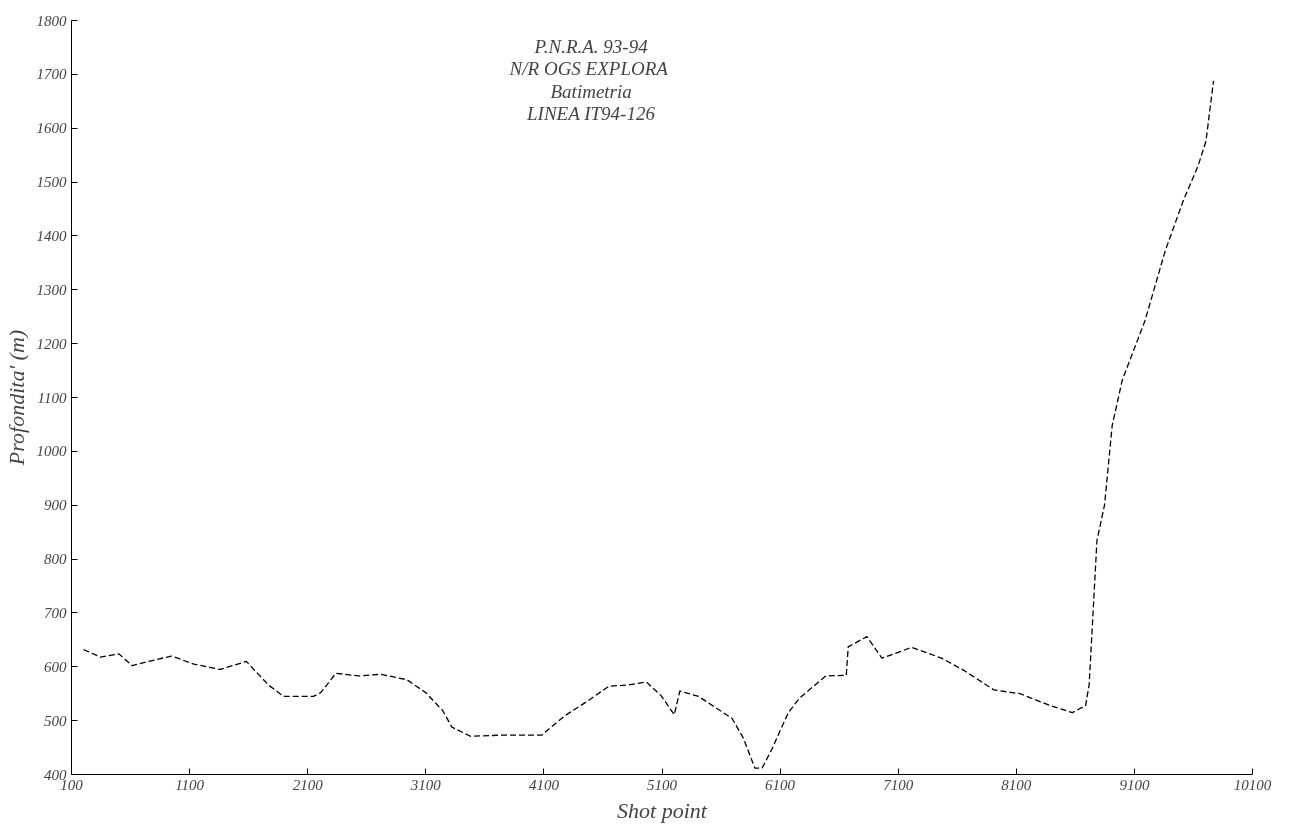 The height and width of the screenshot is (825, 1292). What do you see at coordinates (425, 784) in the screenshot?
I see `x-tick-label: 3100` at bounding box center [425, 784].